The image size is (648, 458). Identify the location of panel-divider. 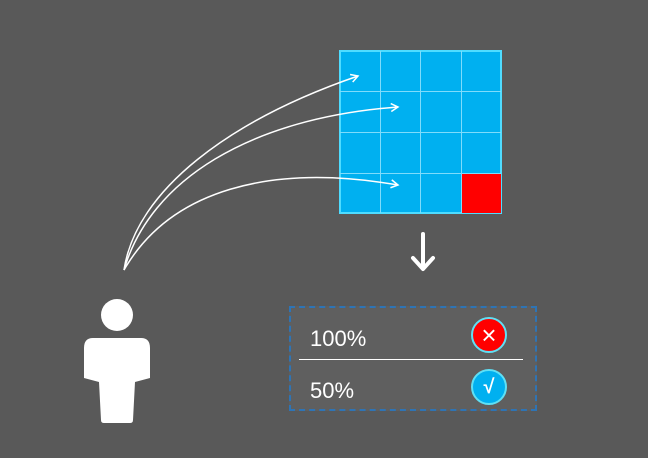
(411, 359).